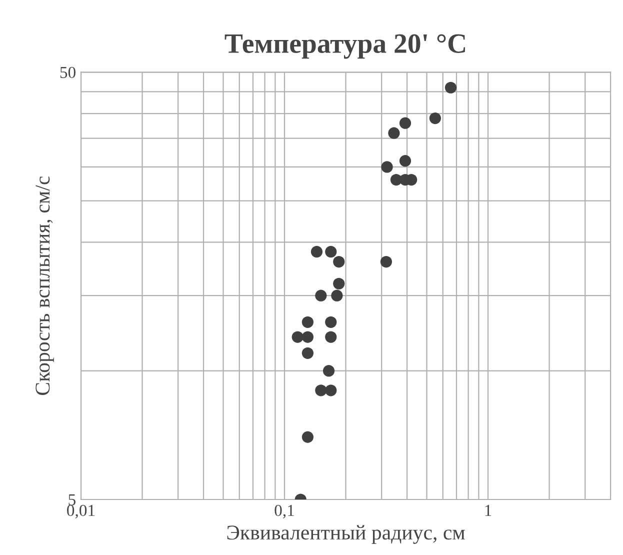 Image resolution: width=623 pixels, height=555 pixels. Describe the element at coordinates (72, 500) in the screenshot. I see `y-tick-label: 5` at that location.